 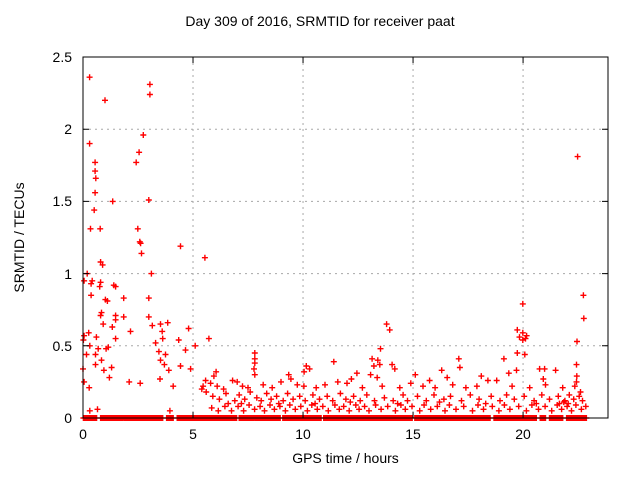 I want to click on y-tick-label: 2, so click(x=68, y=129).